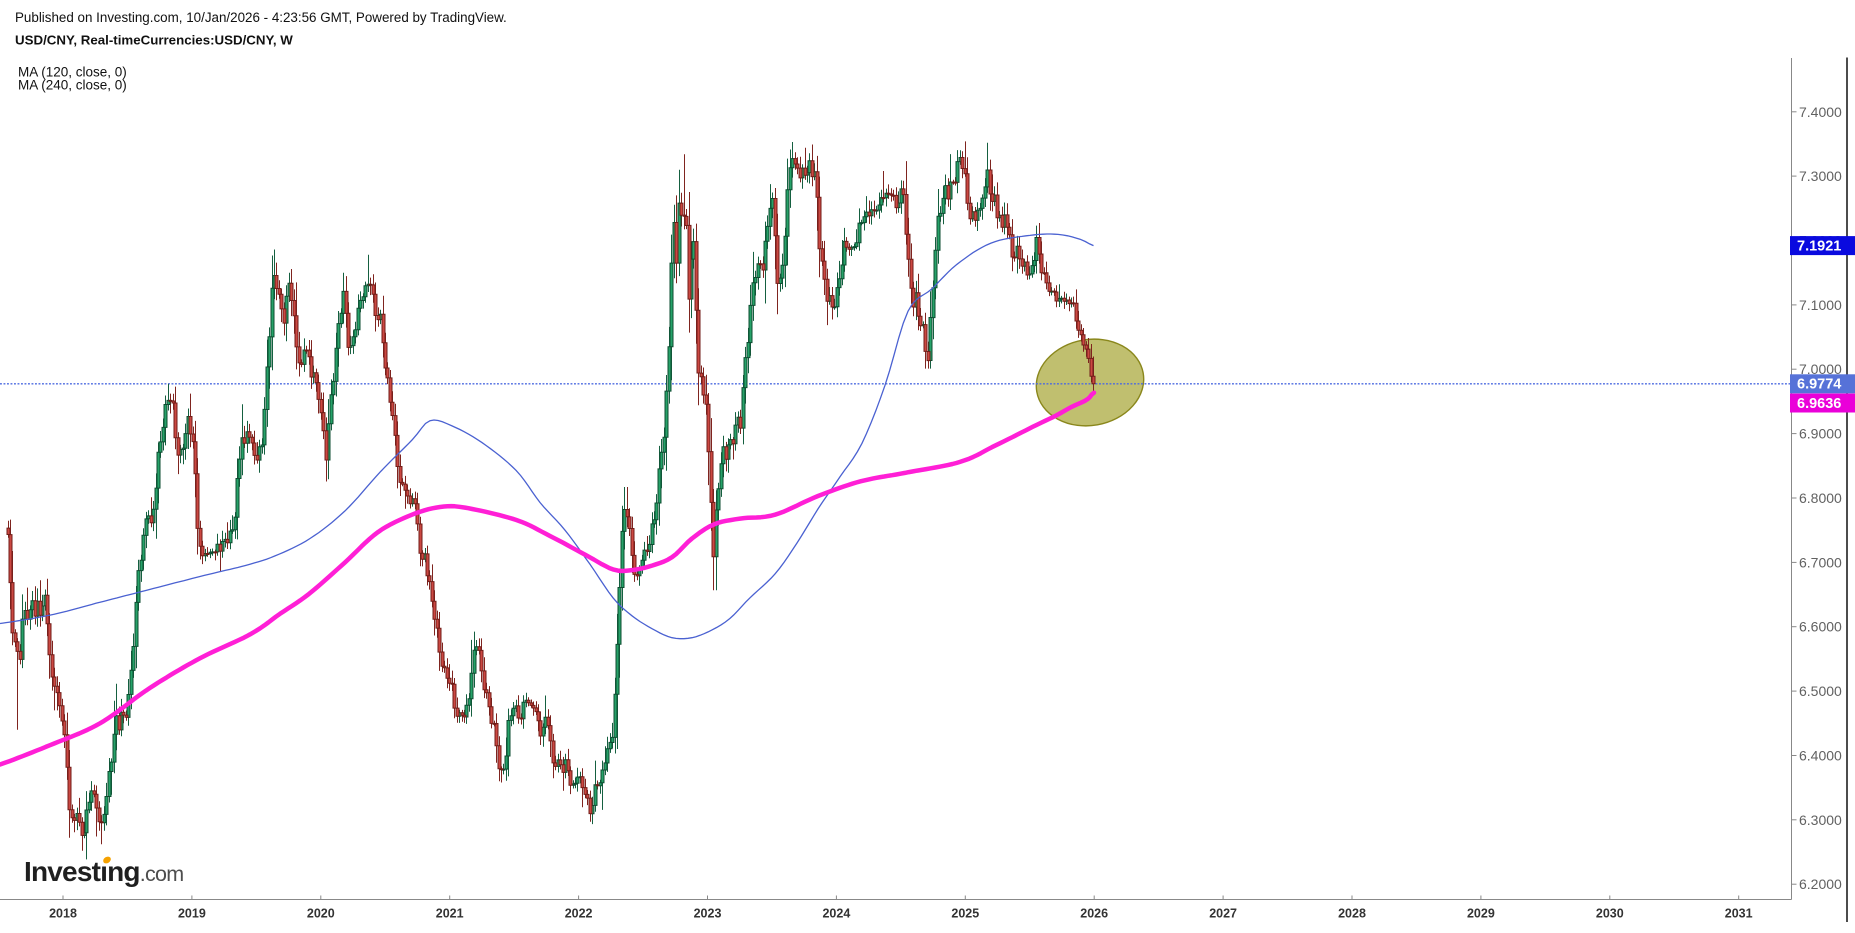 The width and height of the screenshot is (1855, 933). What do you see at coordinates (1819, 246) in the screenshot?
I see `svg-text: 7.1921` at bounding box center [1819, 246].